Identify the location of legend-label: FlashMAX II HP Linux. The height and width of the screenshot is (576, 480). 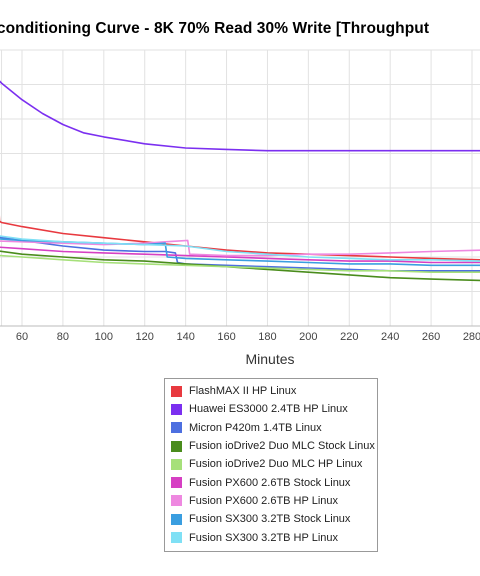
(243, 391).